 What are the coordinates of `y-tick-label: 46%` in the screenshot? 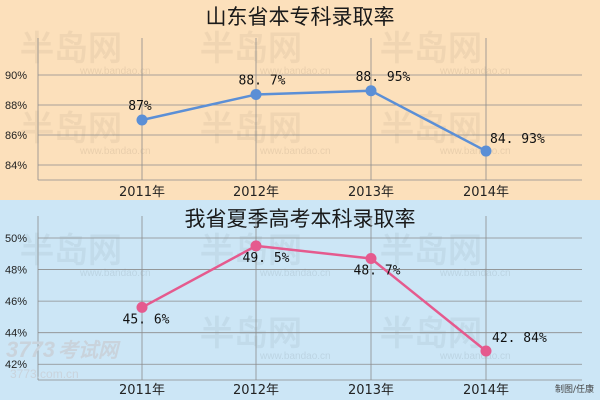 It's located at (16, 302).